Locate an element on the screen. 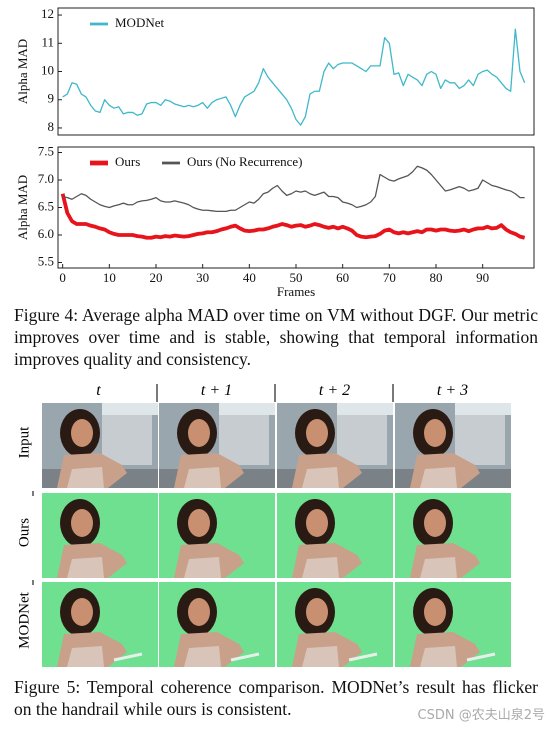 The width and height of the screenshot is (557, 730). legend-label: Ours (No Recurrence) is located at coordinates (245, 161).